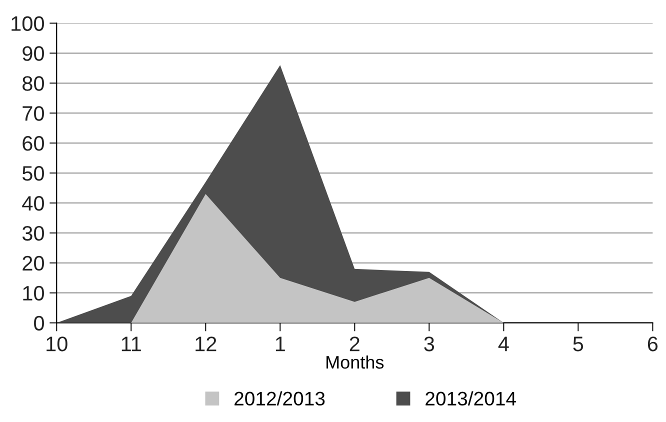  I want to click on y-tick-label: 70, so click(33, 113).